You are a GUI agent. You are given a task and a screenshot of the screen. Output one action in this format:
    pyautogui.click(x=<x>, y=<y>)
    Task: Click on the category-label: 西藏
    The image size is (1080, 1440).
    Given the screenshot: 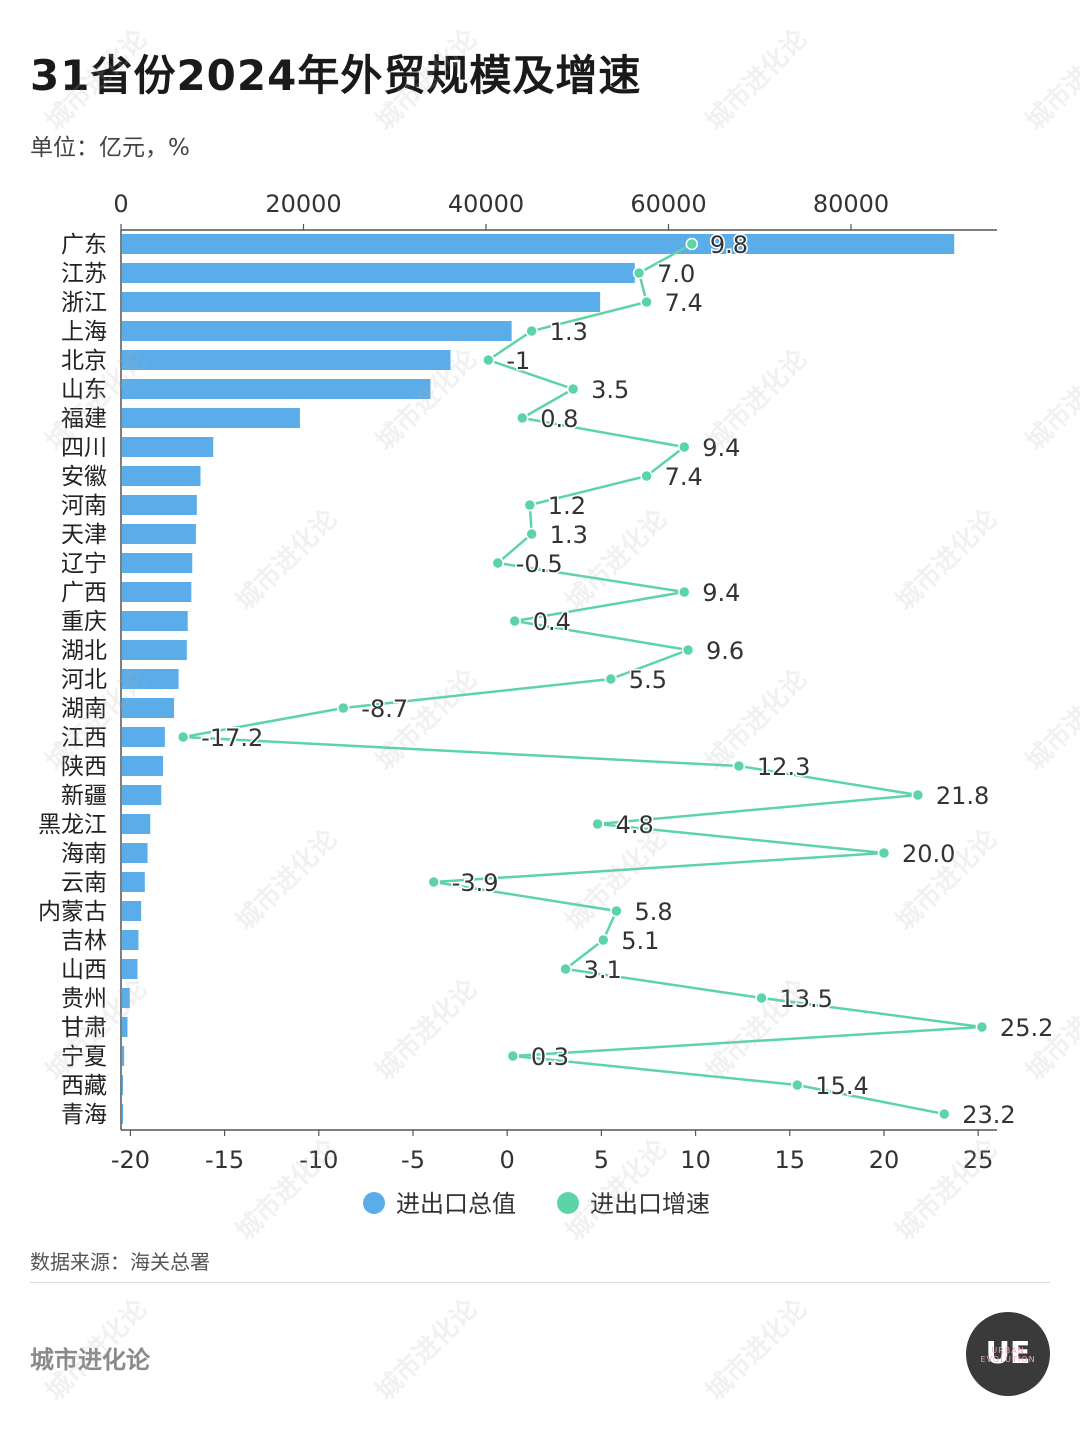 What is the action you would take?
    pyautogui.click(x=84, y=1086)
    